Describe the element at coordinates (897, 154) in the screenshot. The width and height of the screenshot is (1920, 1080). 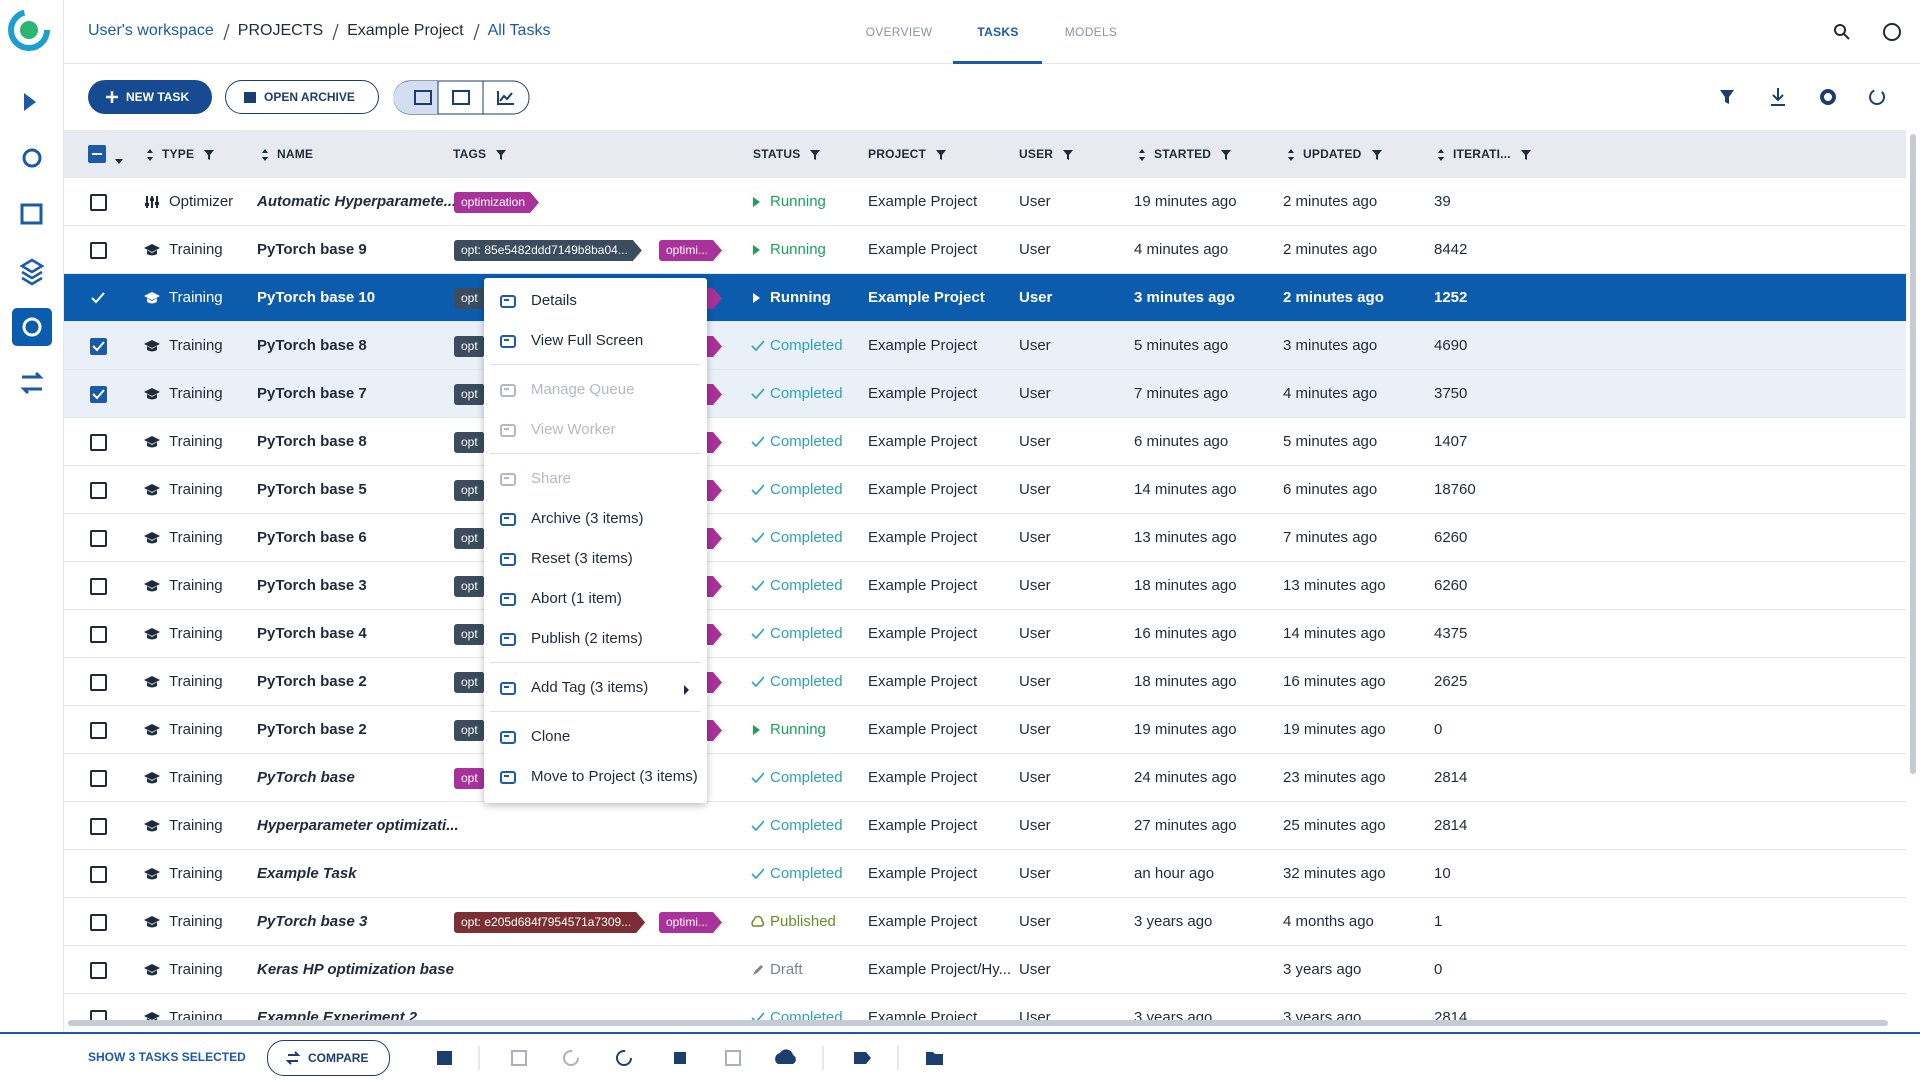
I see `column-header: PROJECT` at that location.